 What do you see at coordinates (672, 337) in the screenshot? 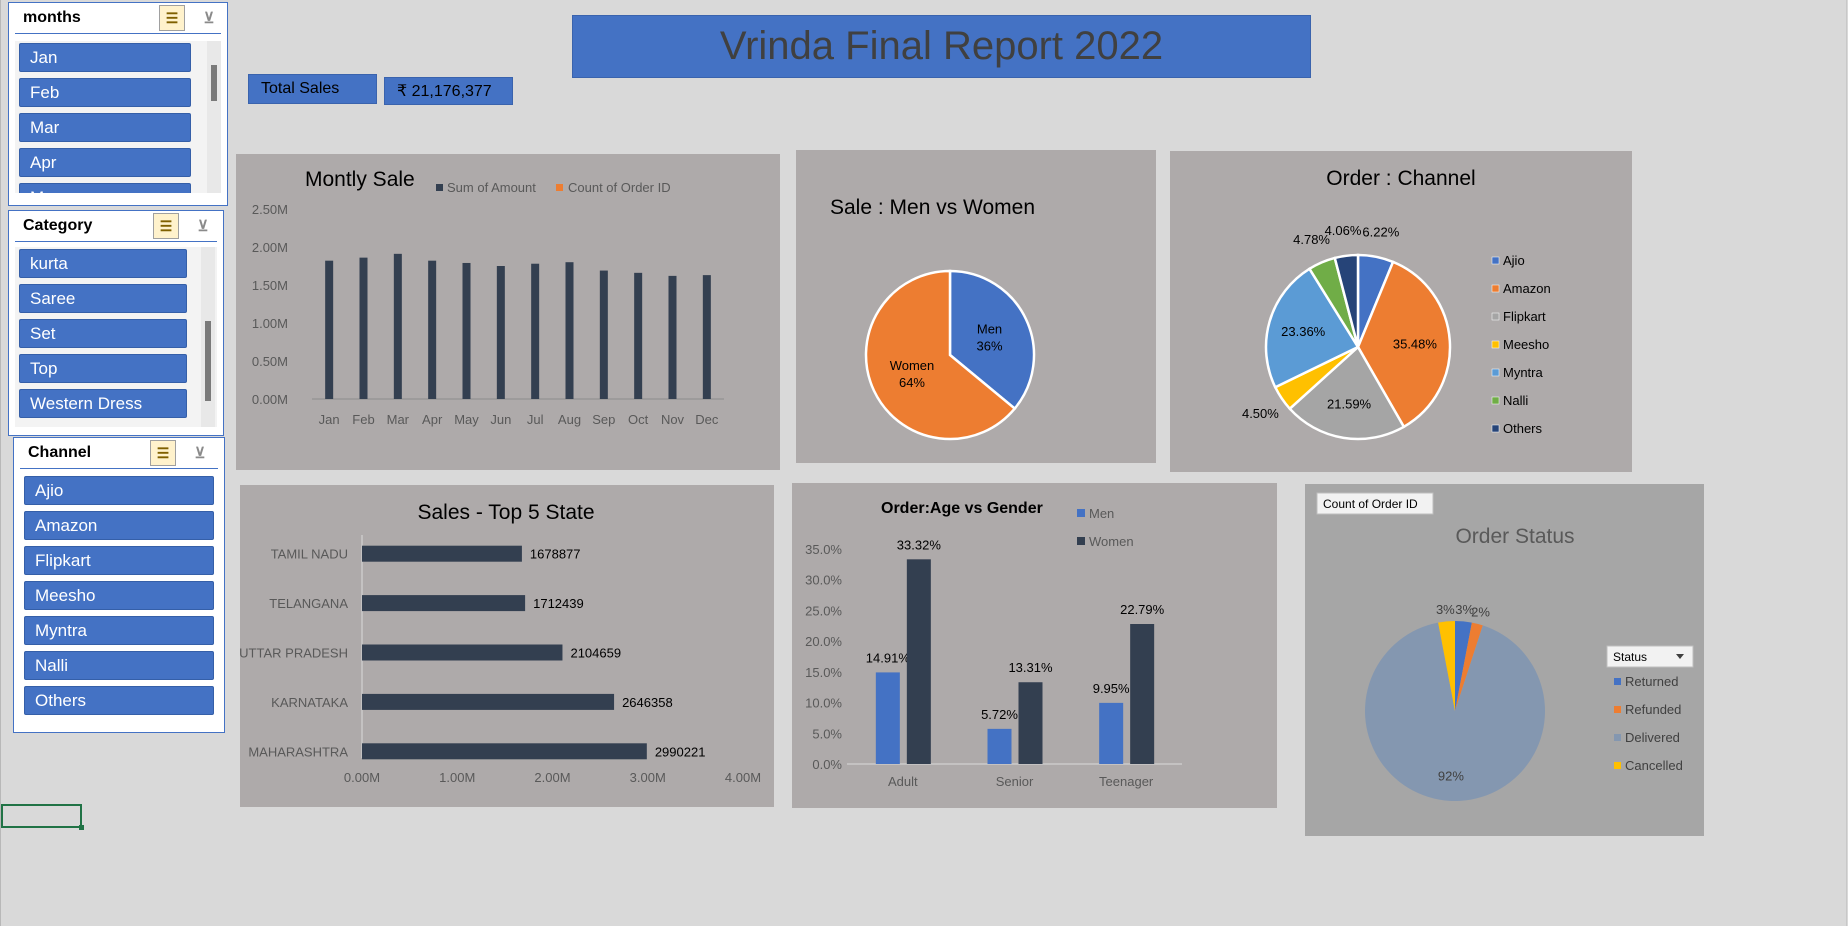
I see `bar-nov` at bounding box center [672, 337].